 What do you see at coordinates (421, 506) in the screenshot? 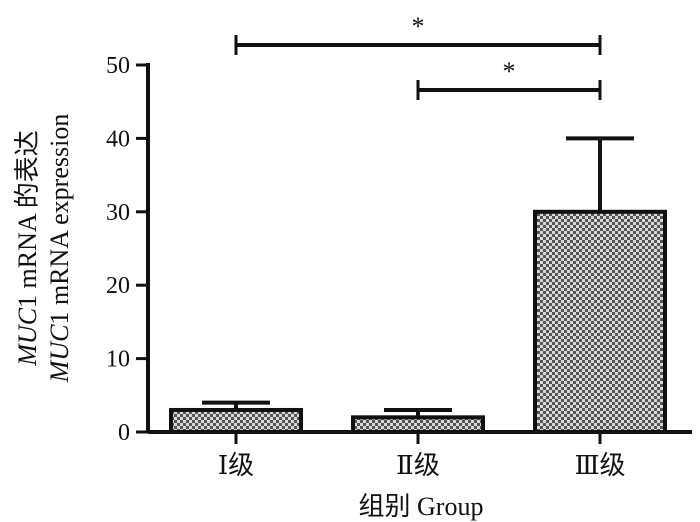
I see `x-axis-title: 组别 Group` at bounding box center [421, 506].